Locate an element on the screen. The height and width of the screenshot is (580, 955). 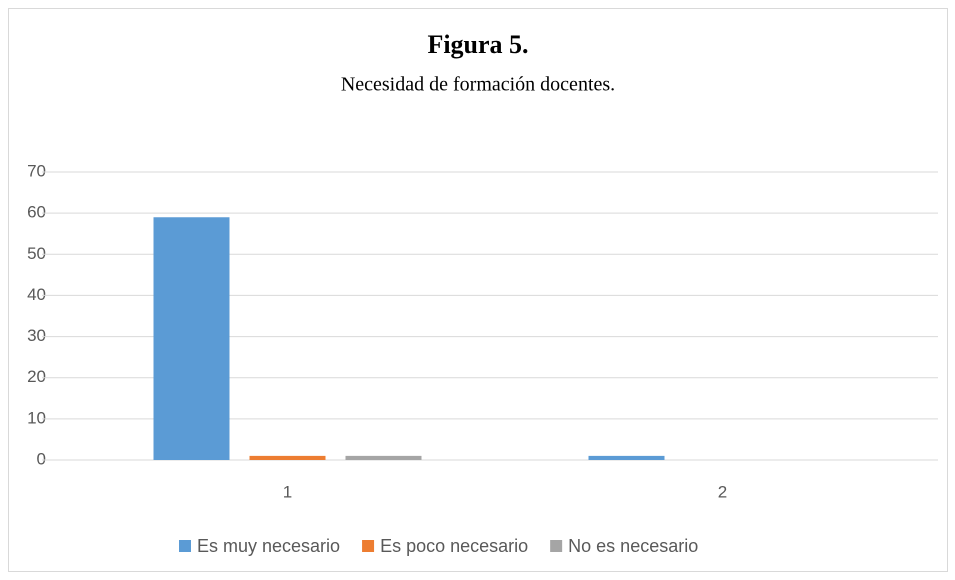
y-tick-label: 50 is located at coordinates (36, 253).